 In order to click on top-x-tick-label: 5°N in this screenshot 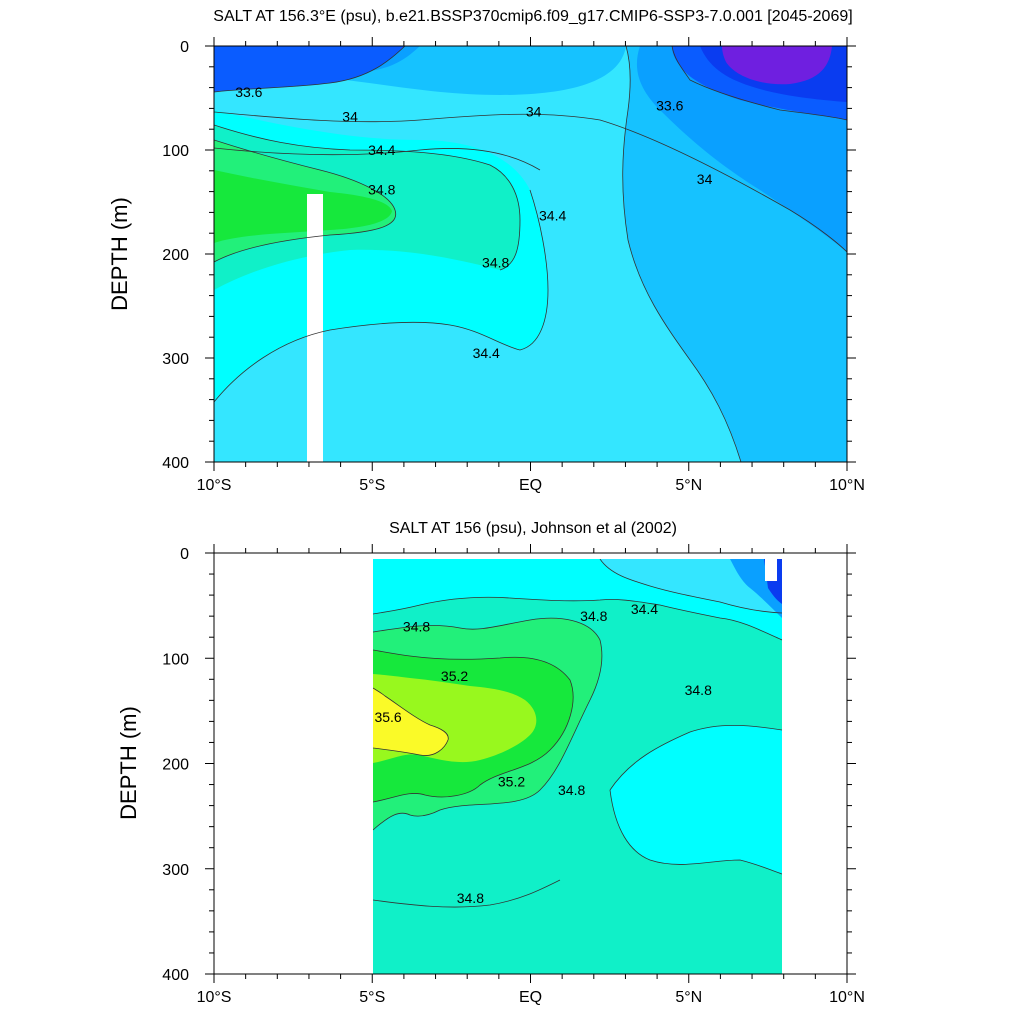, I will do `click(688, 485)`.